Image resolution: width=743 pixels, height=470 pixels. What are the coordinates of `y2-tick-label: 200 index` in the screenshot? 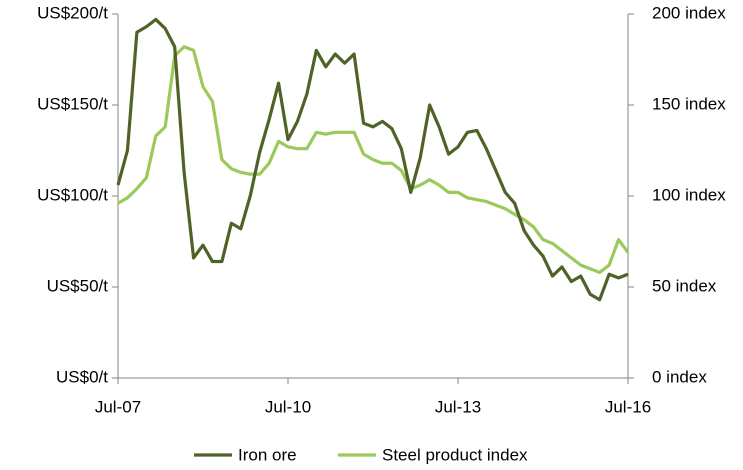 It's located at (689, 12).